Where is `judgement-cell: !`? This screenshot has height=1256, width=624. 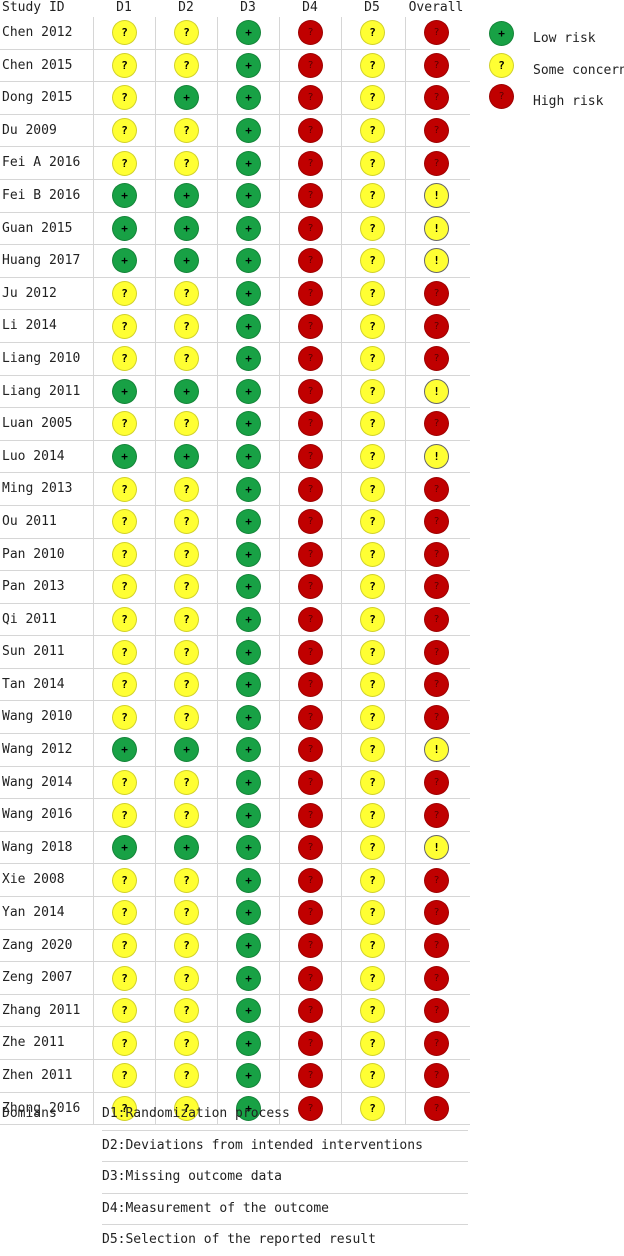 judgement-cell: ! is located at coordinates (436, 456).